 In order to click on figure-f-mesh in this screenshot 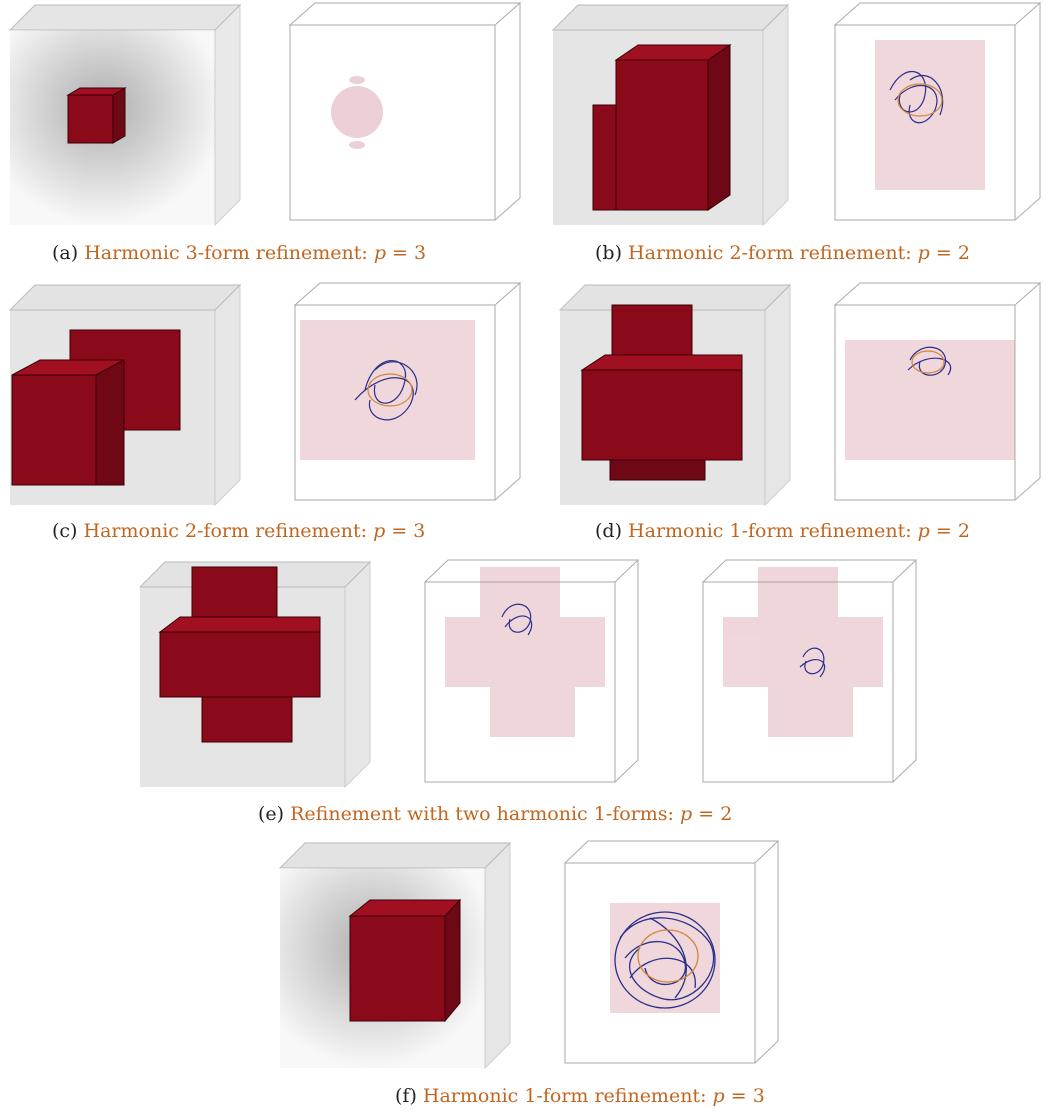, I will do `click(395, 955)`.